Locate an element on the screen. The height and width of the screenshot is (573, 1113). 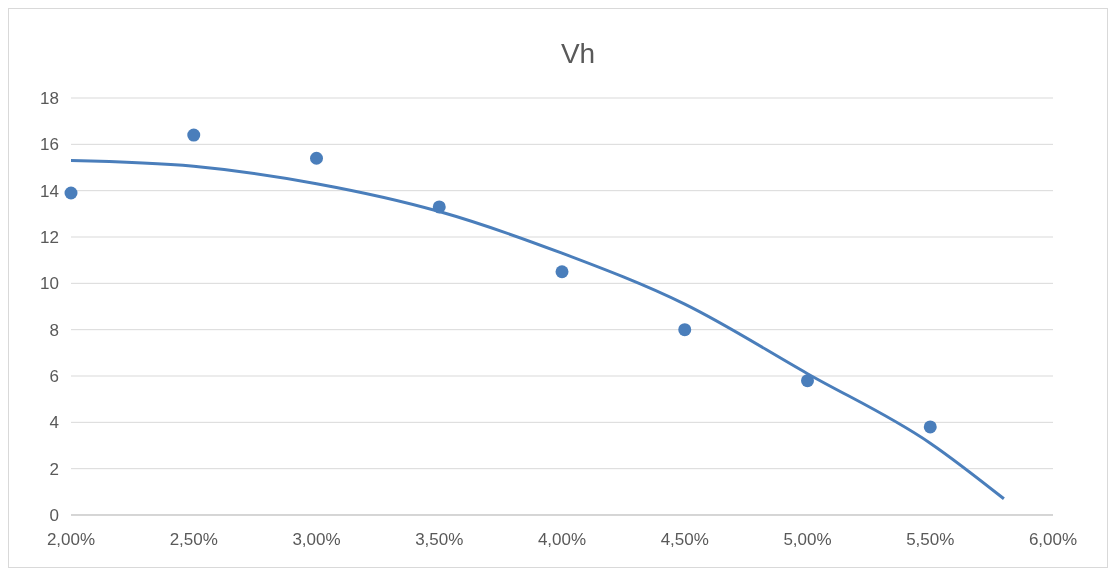
x-tick-label: 2,50% is located at coordinates (193, 539).